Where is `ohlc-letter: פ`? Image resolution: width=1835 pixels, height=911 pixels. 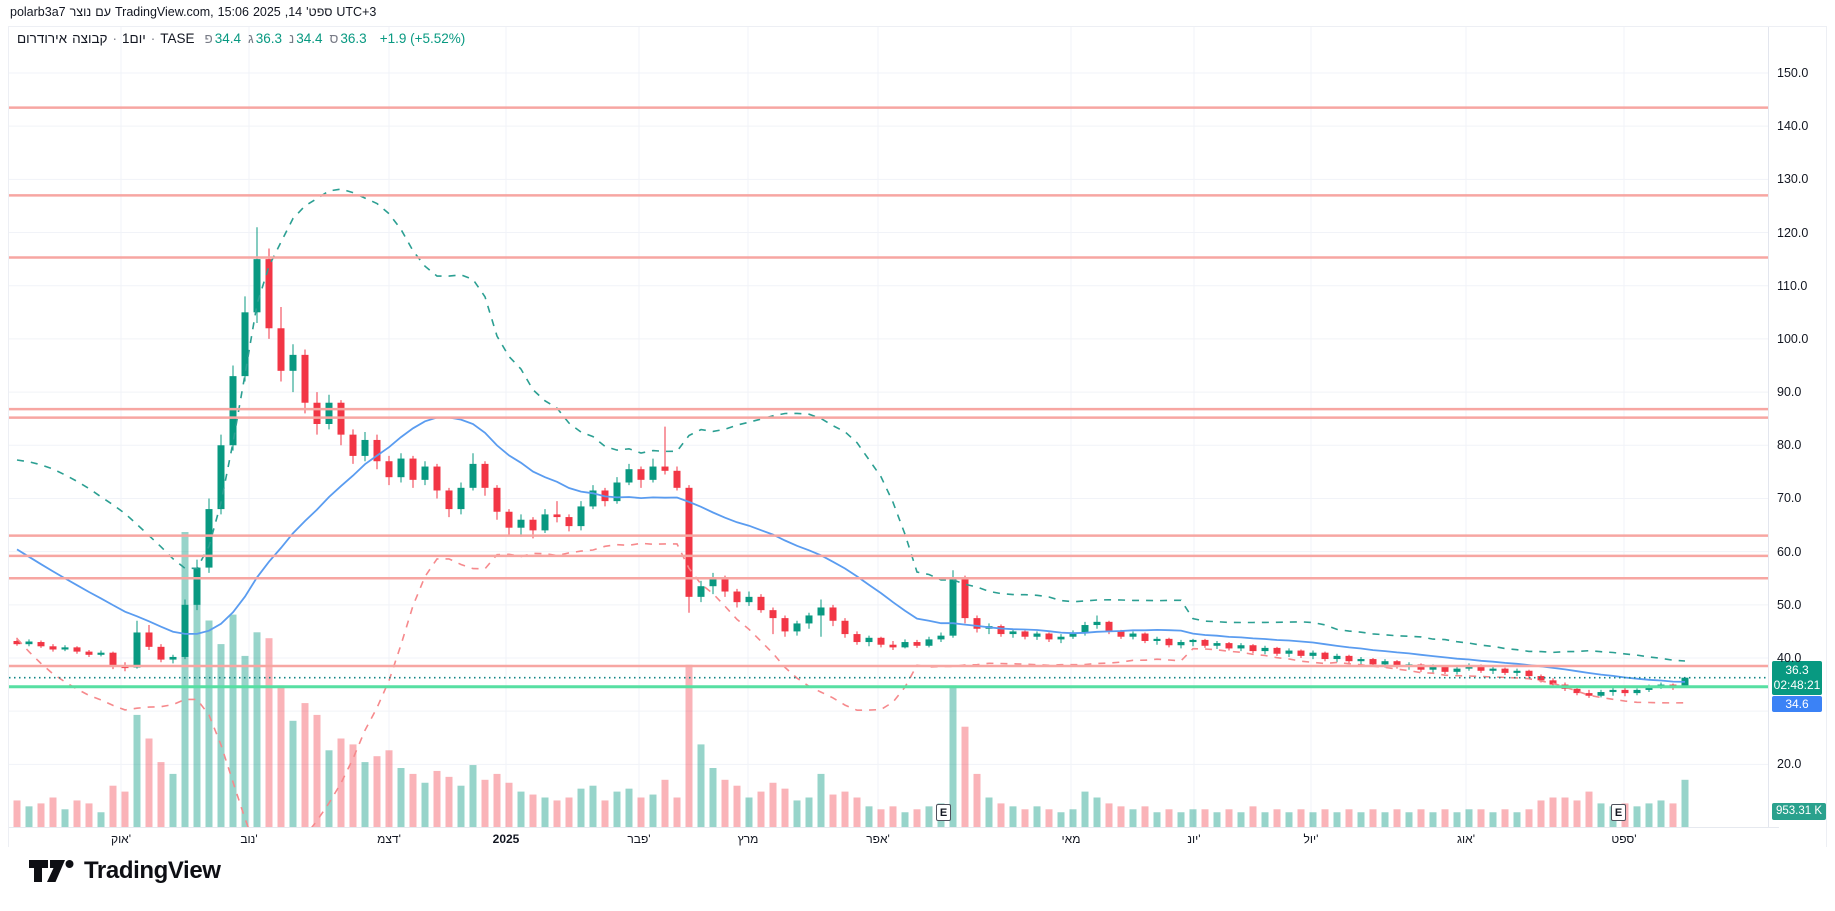
ohlc-letter: פ is located at coordinates (208, 38).